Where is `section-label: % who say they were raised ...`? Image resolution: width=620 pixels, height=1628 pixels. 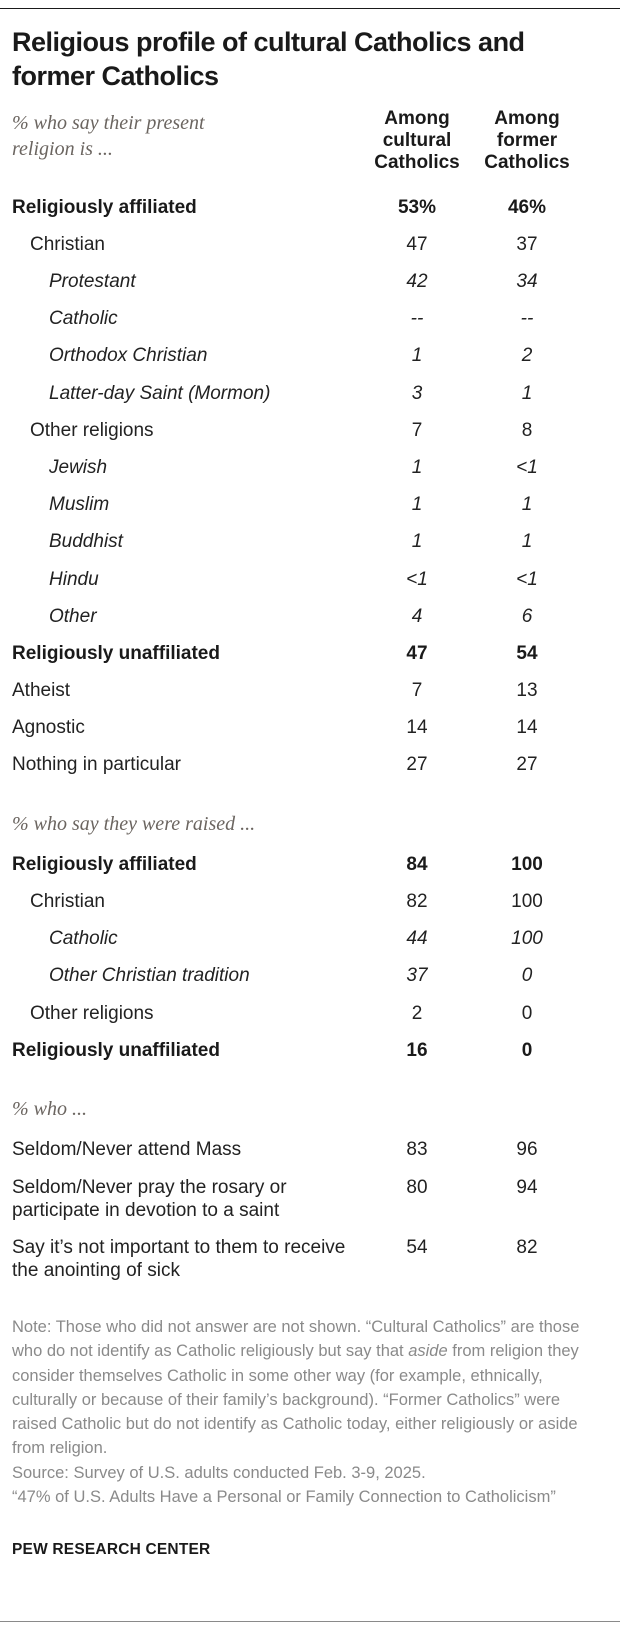 section-label: % who say they were raised ... is located at coordinates (134, 823).